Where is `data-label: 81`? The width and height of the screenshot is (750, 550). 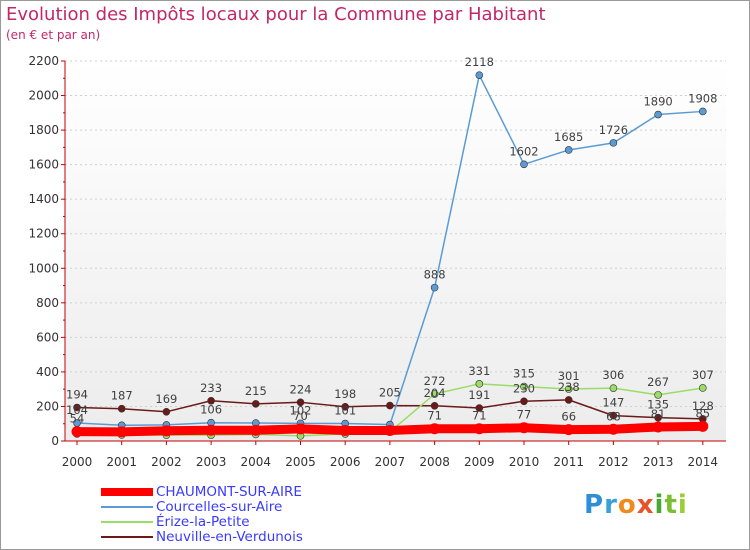 data-label: 81 is located at coordinates (658, 414).